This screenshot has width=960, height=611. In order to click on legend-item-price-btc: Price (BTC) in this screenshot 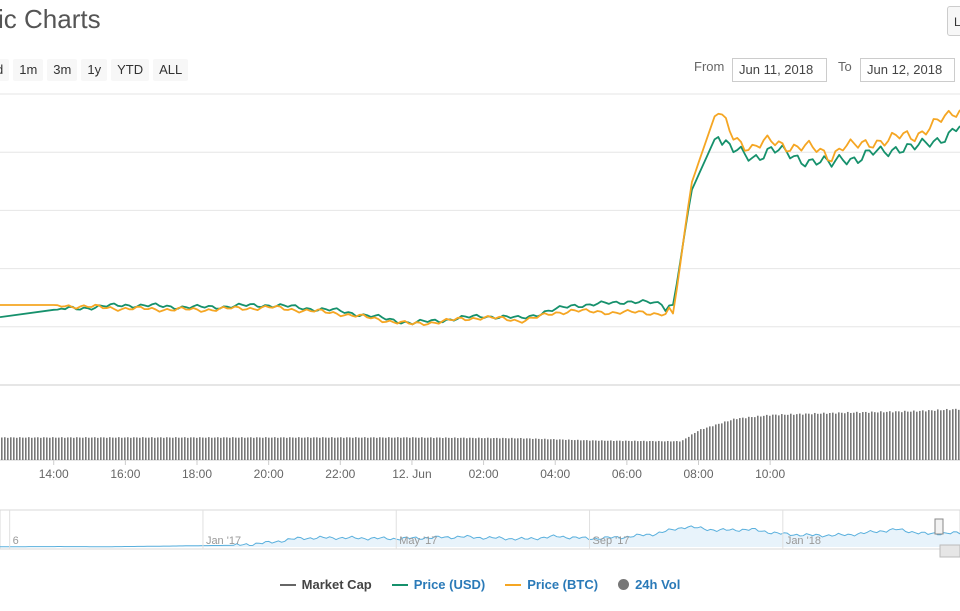, I will do `click(551, 584)`.